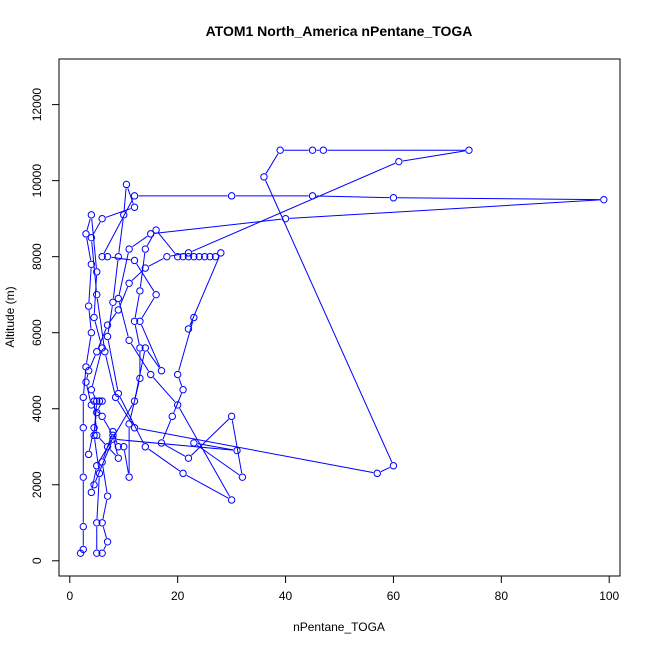  I want to click on x-tick-label: 80, so click(502, 596).